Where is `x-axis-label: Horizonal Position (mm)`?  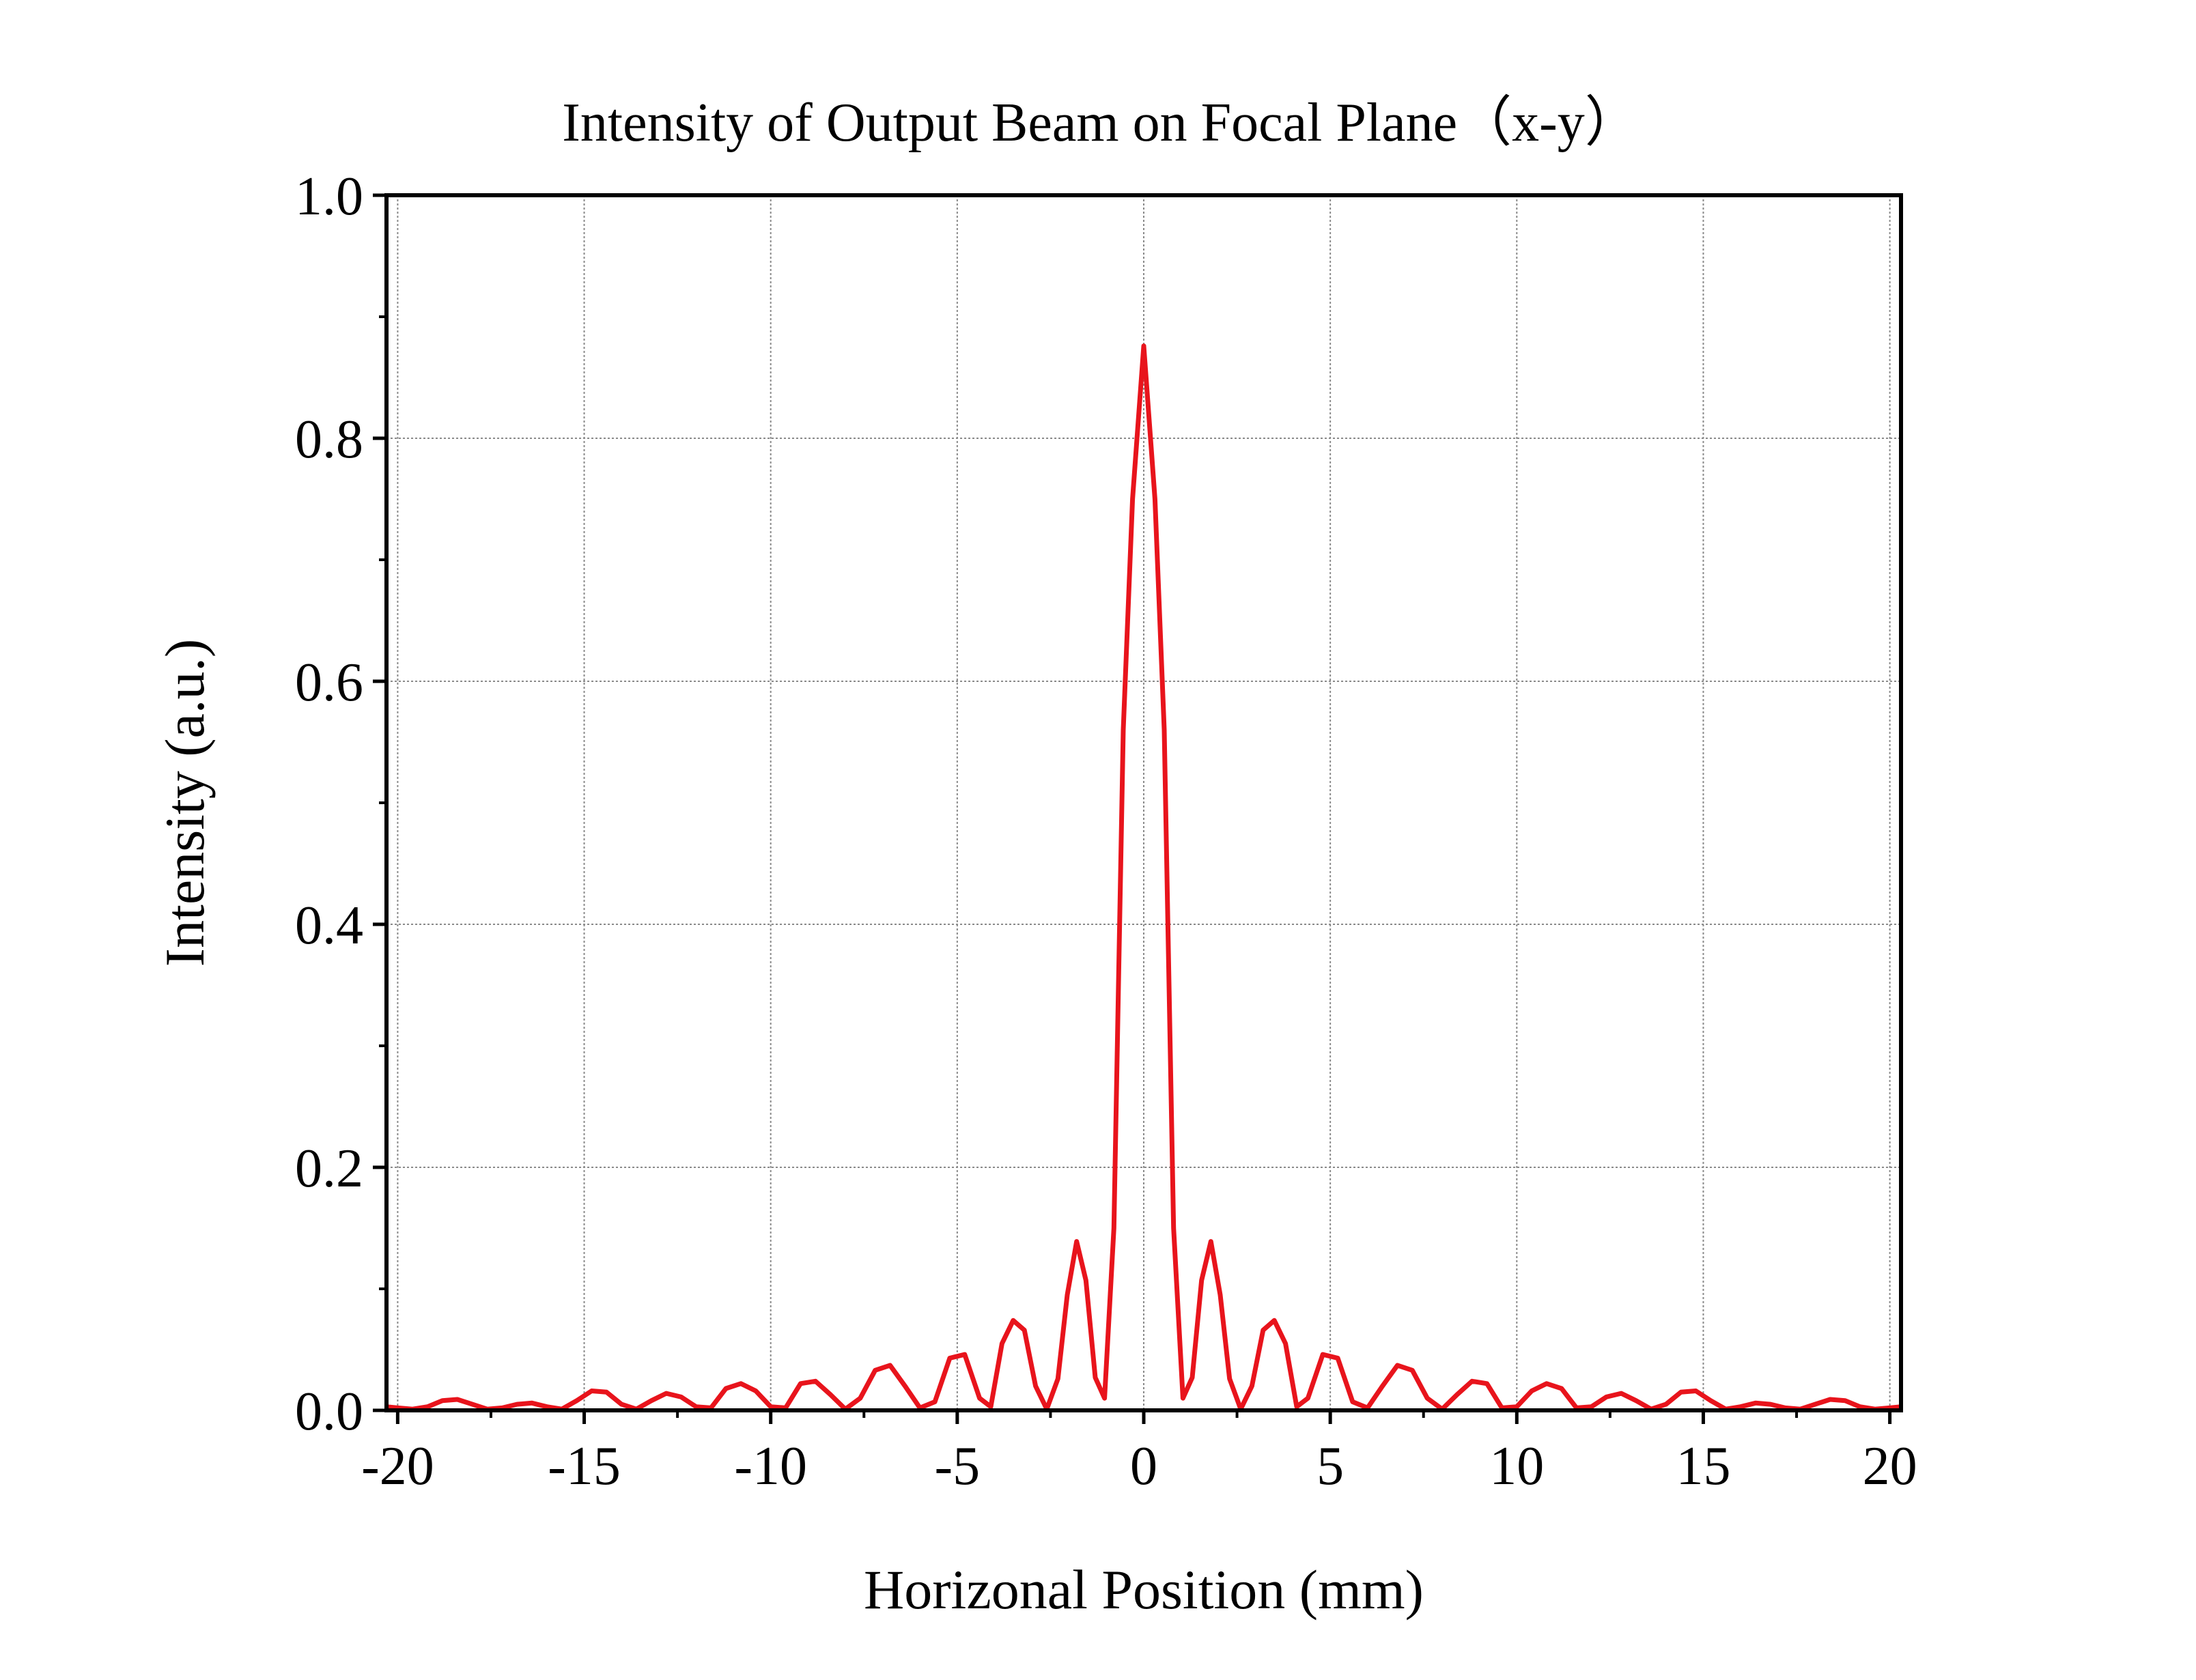
x-axis-label: Horizonal Position (mm) is located at coordinates (1144, 1589).